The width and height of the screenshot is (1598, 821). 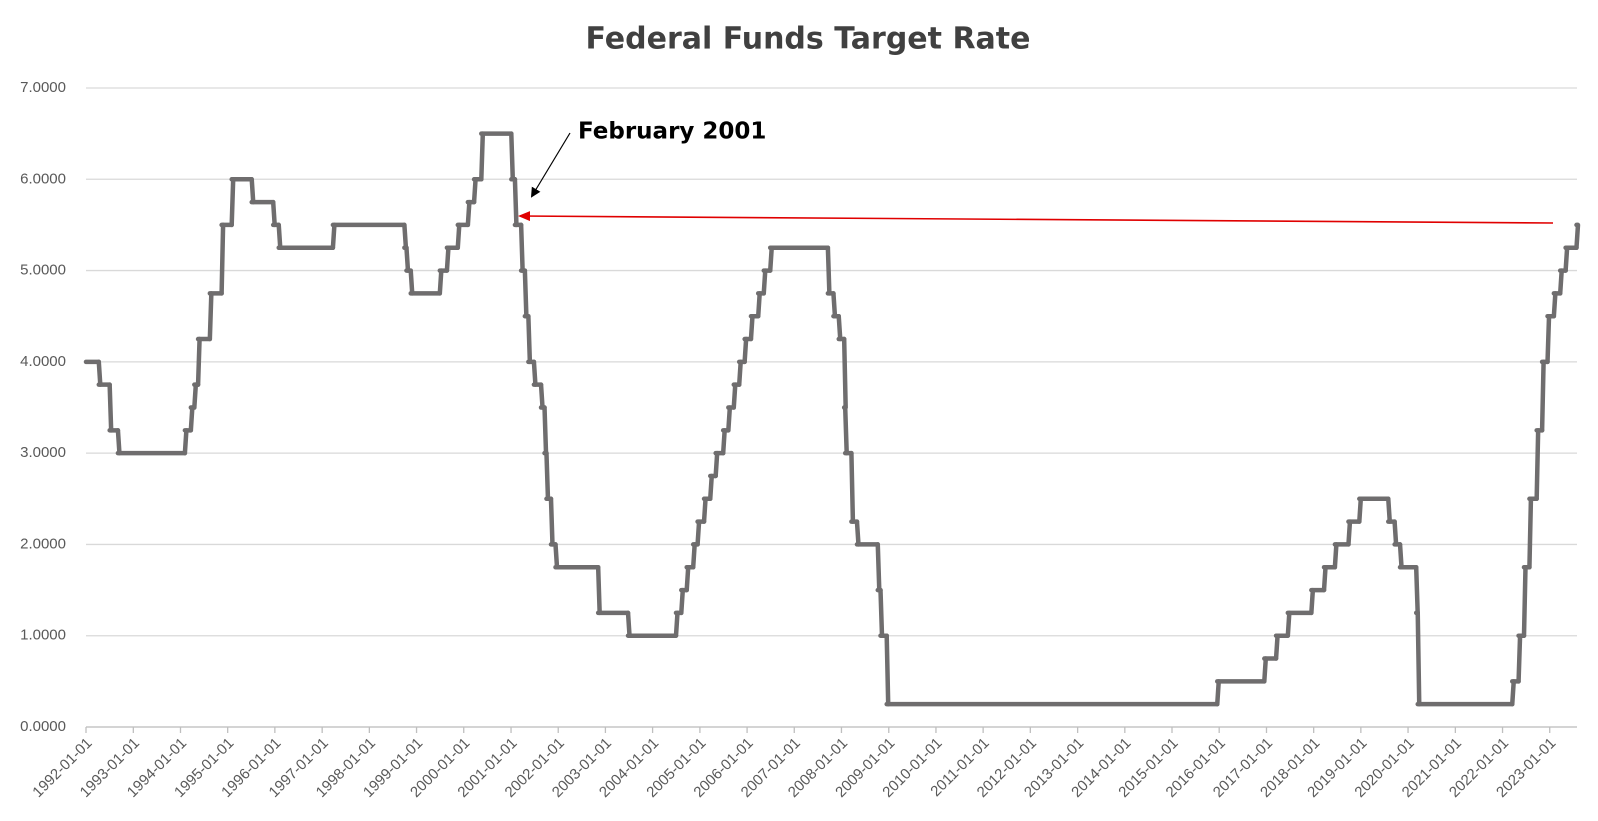 I want to click on comparison-arrow, so click(x=1036, y=217).